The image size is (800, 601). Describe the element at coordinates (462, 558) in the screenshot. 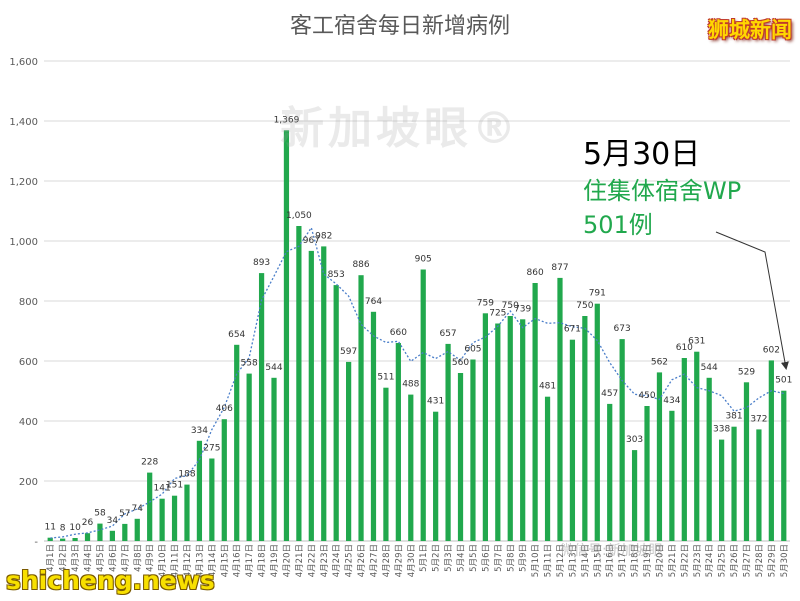

I see `x-tick-label: 5月4日` at that location.